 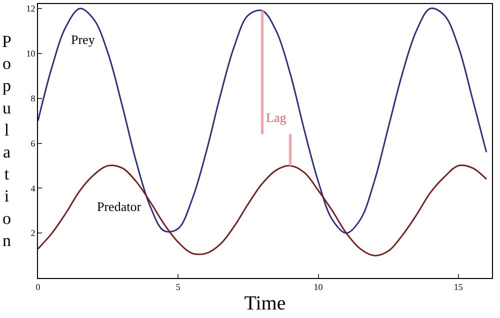 What do you see at coordinates (7, 141) in the screenshot?
I see `text: Population` at bounding box center [7, 141].